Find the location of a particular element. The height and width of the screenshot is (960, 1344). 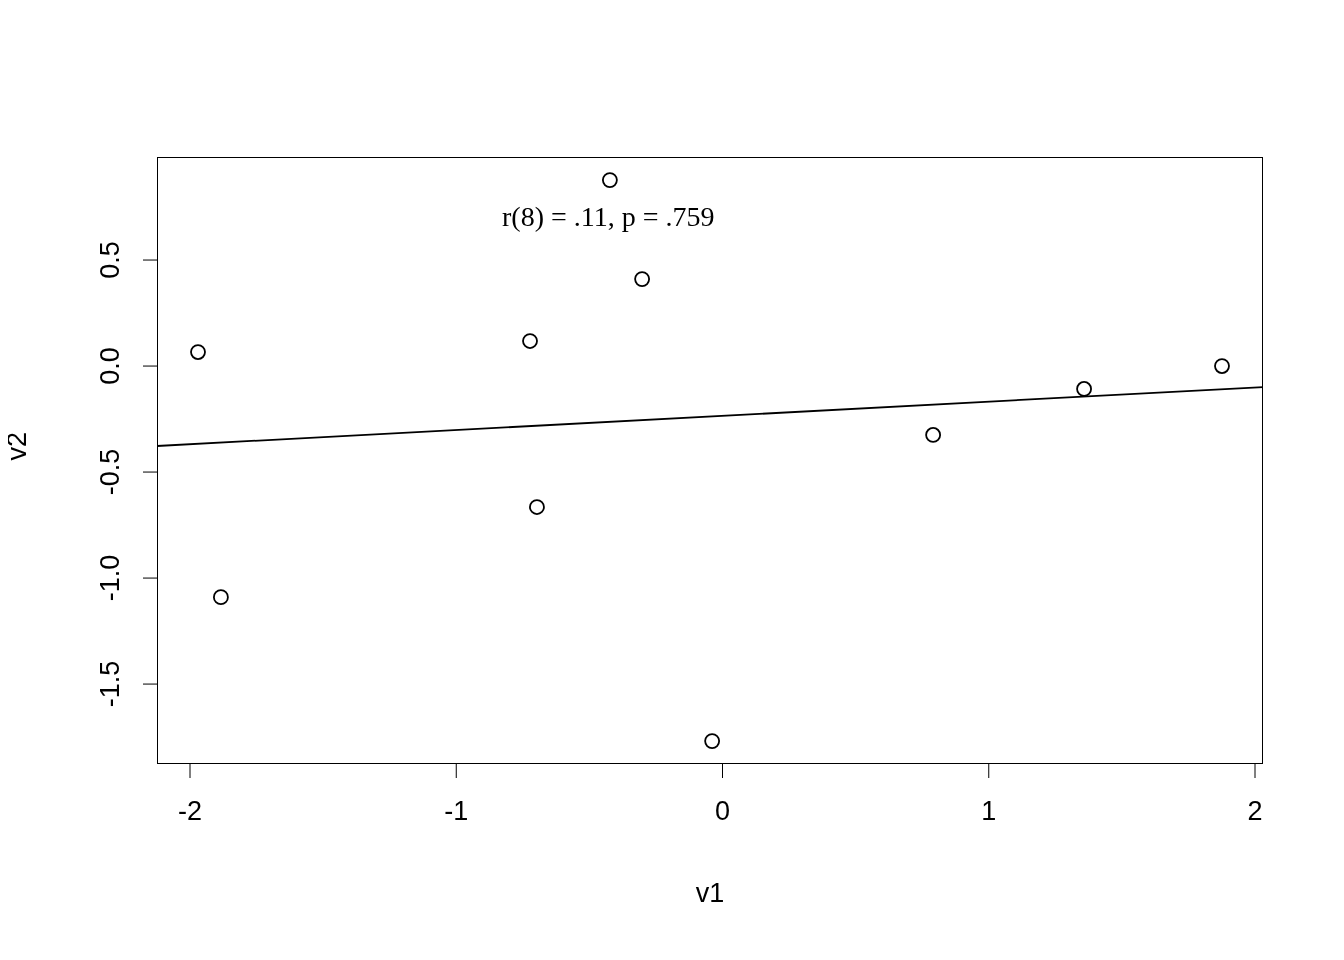

x-tick-label: -1 is located at coordinates (456, 811).